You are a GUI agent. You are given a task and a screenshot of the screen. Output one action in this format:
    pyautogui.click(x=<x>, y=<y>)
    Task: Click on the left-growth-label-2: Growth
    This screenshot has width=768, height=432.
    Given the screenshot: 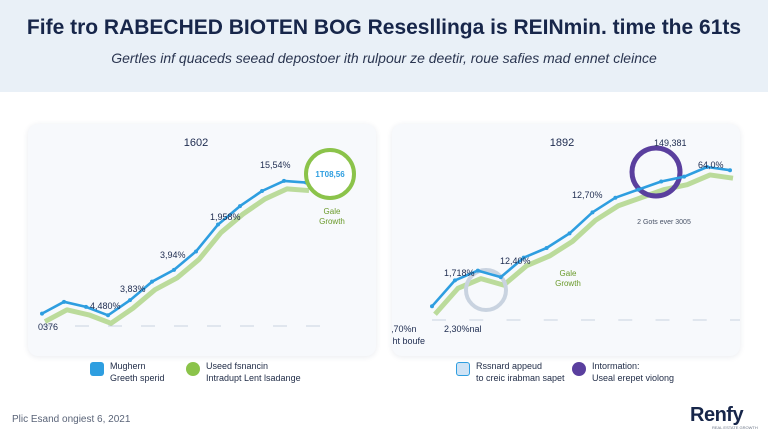 What is the action you would take?
    pyautogui.click(x=332, y=221)
    